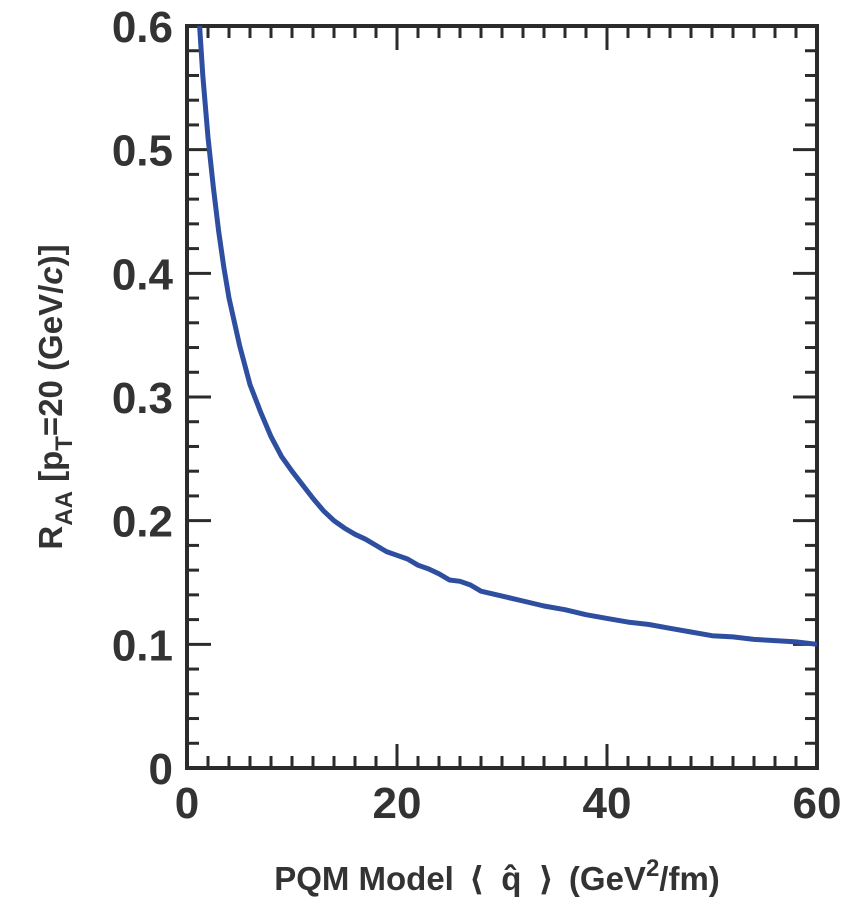 Image resolution: width=850 pixels, height=908 pixels. What do you see at coordinates (142, 645) in the screenshot?
I see `y-tick-label: 0.1` at bounding box center [142, 645].